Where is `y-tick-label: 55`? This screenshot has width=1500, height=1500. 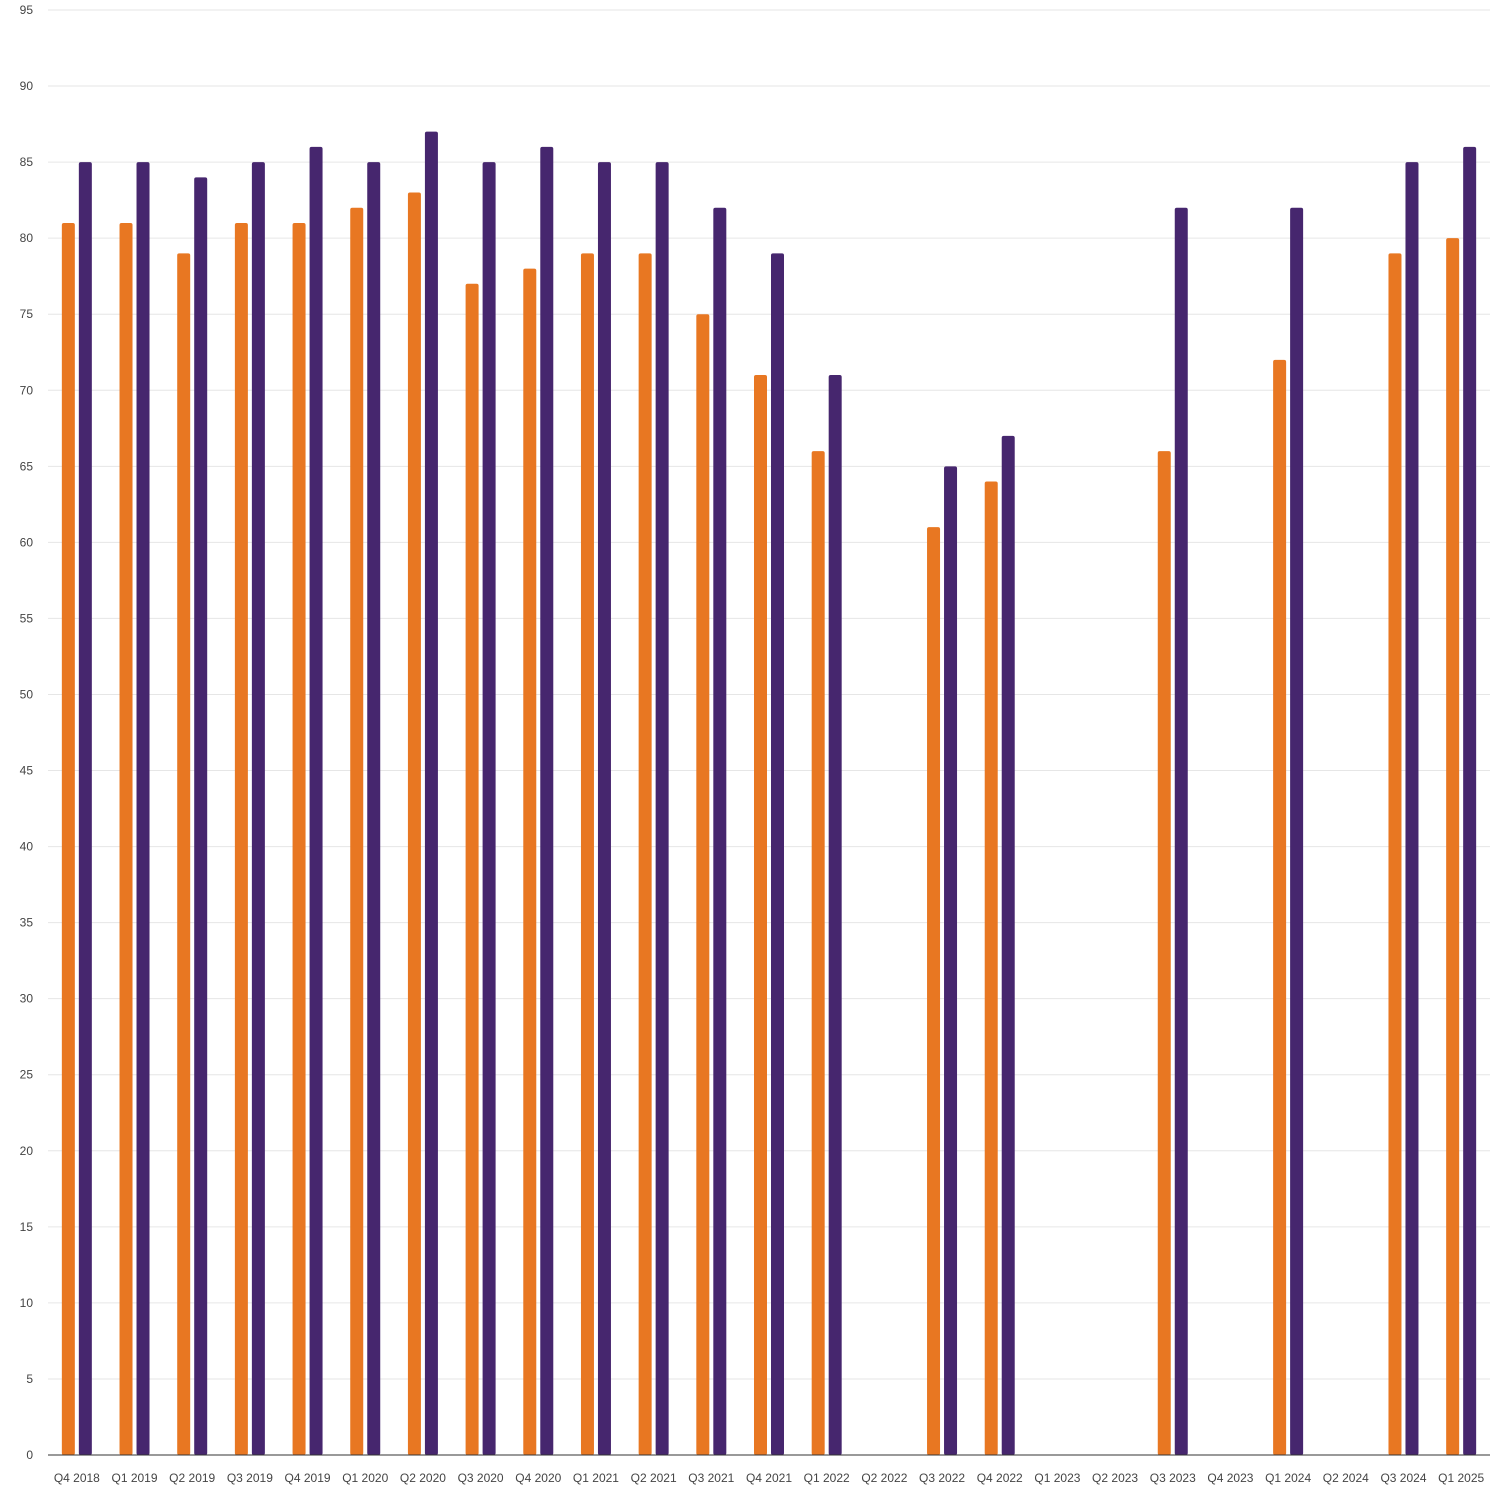 y-tick-label: 55 is located at coordinates (27, 618).